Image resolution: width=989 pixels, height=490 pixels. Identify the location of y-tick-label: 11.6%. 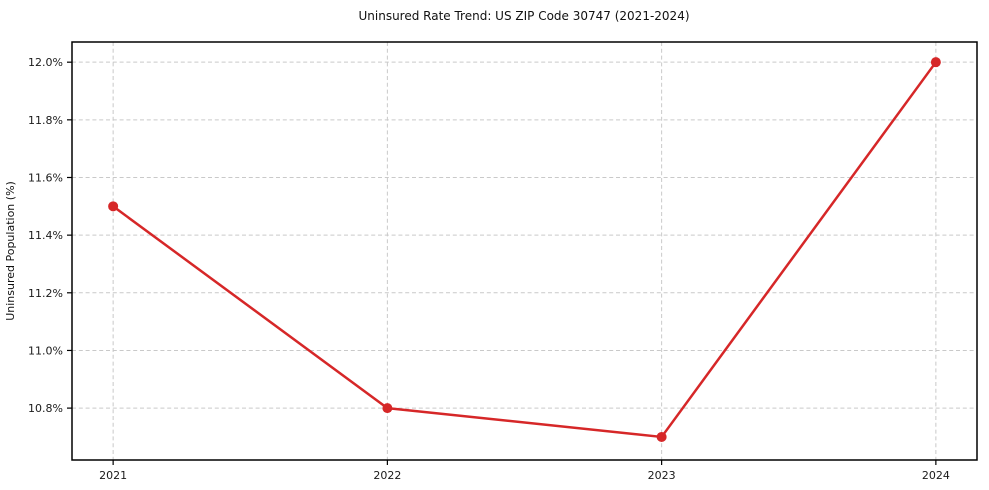
(45, 177).